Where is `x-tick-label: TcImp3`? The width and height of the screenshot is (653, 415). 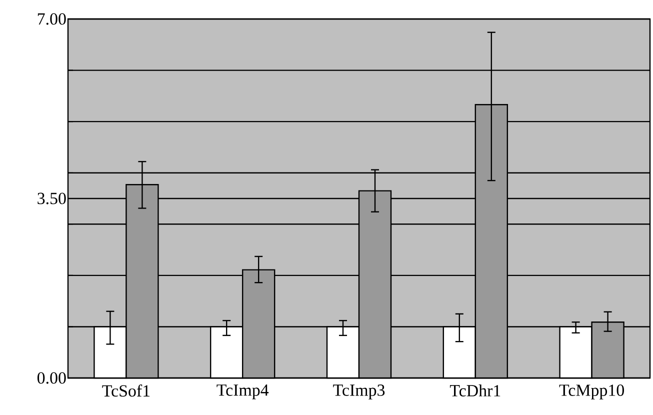
x-tick-label: TcImp3 is located at coordinates (359, 392).